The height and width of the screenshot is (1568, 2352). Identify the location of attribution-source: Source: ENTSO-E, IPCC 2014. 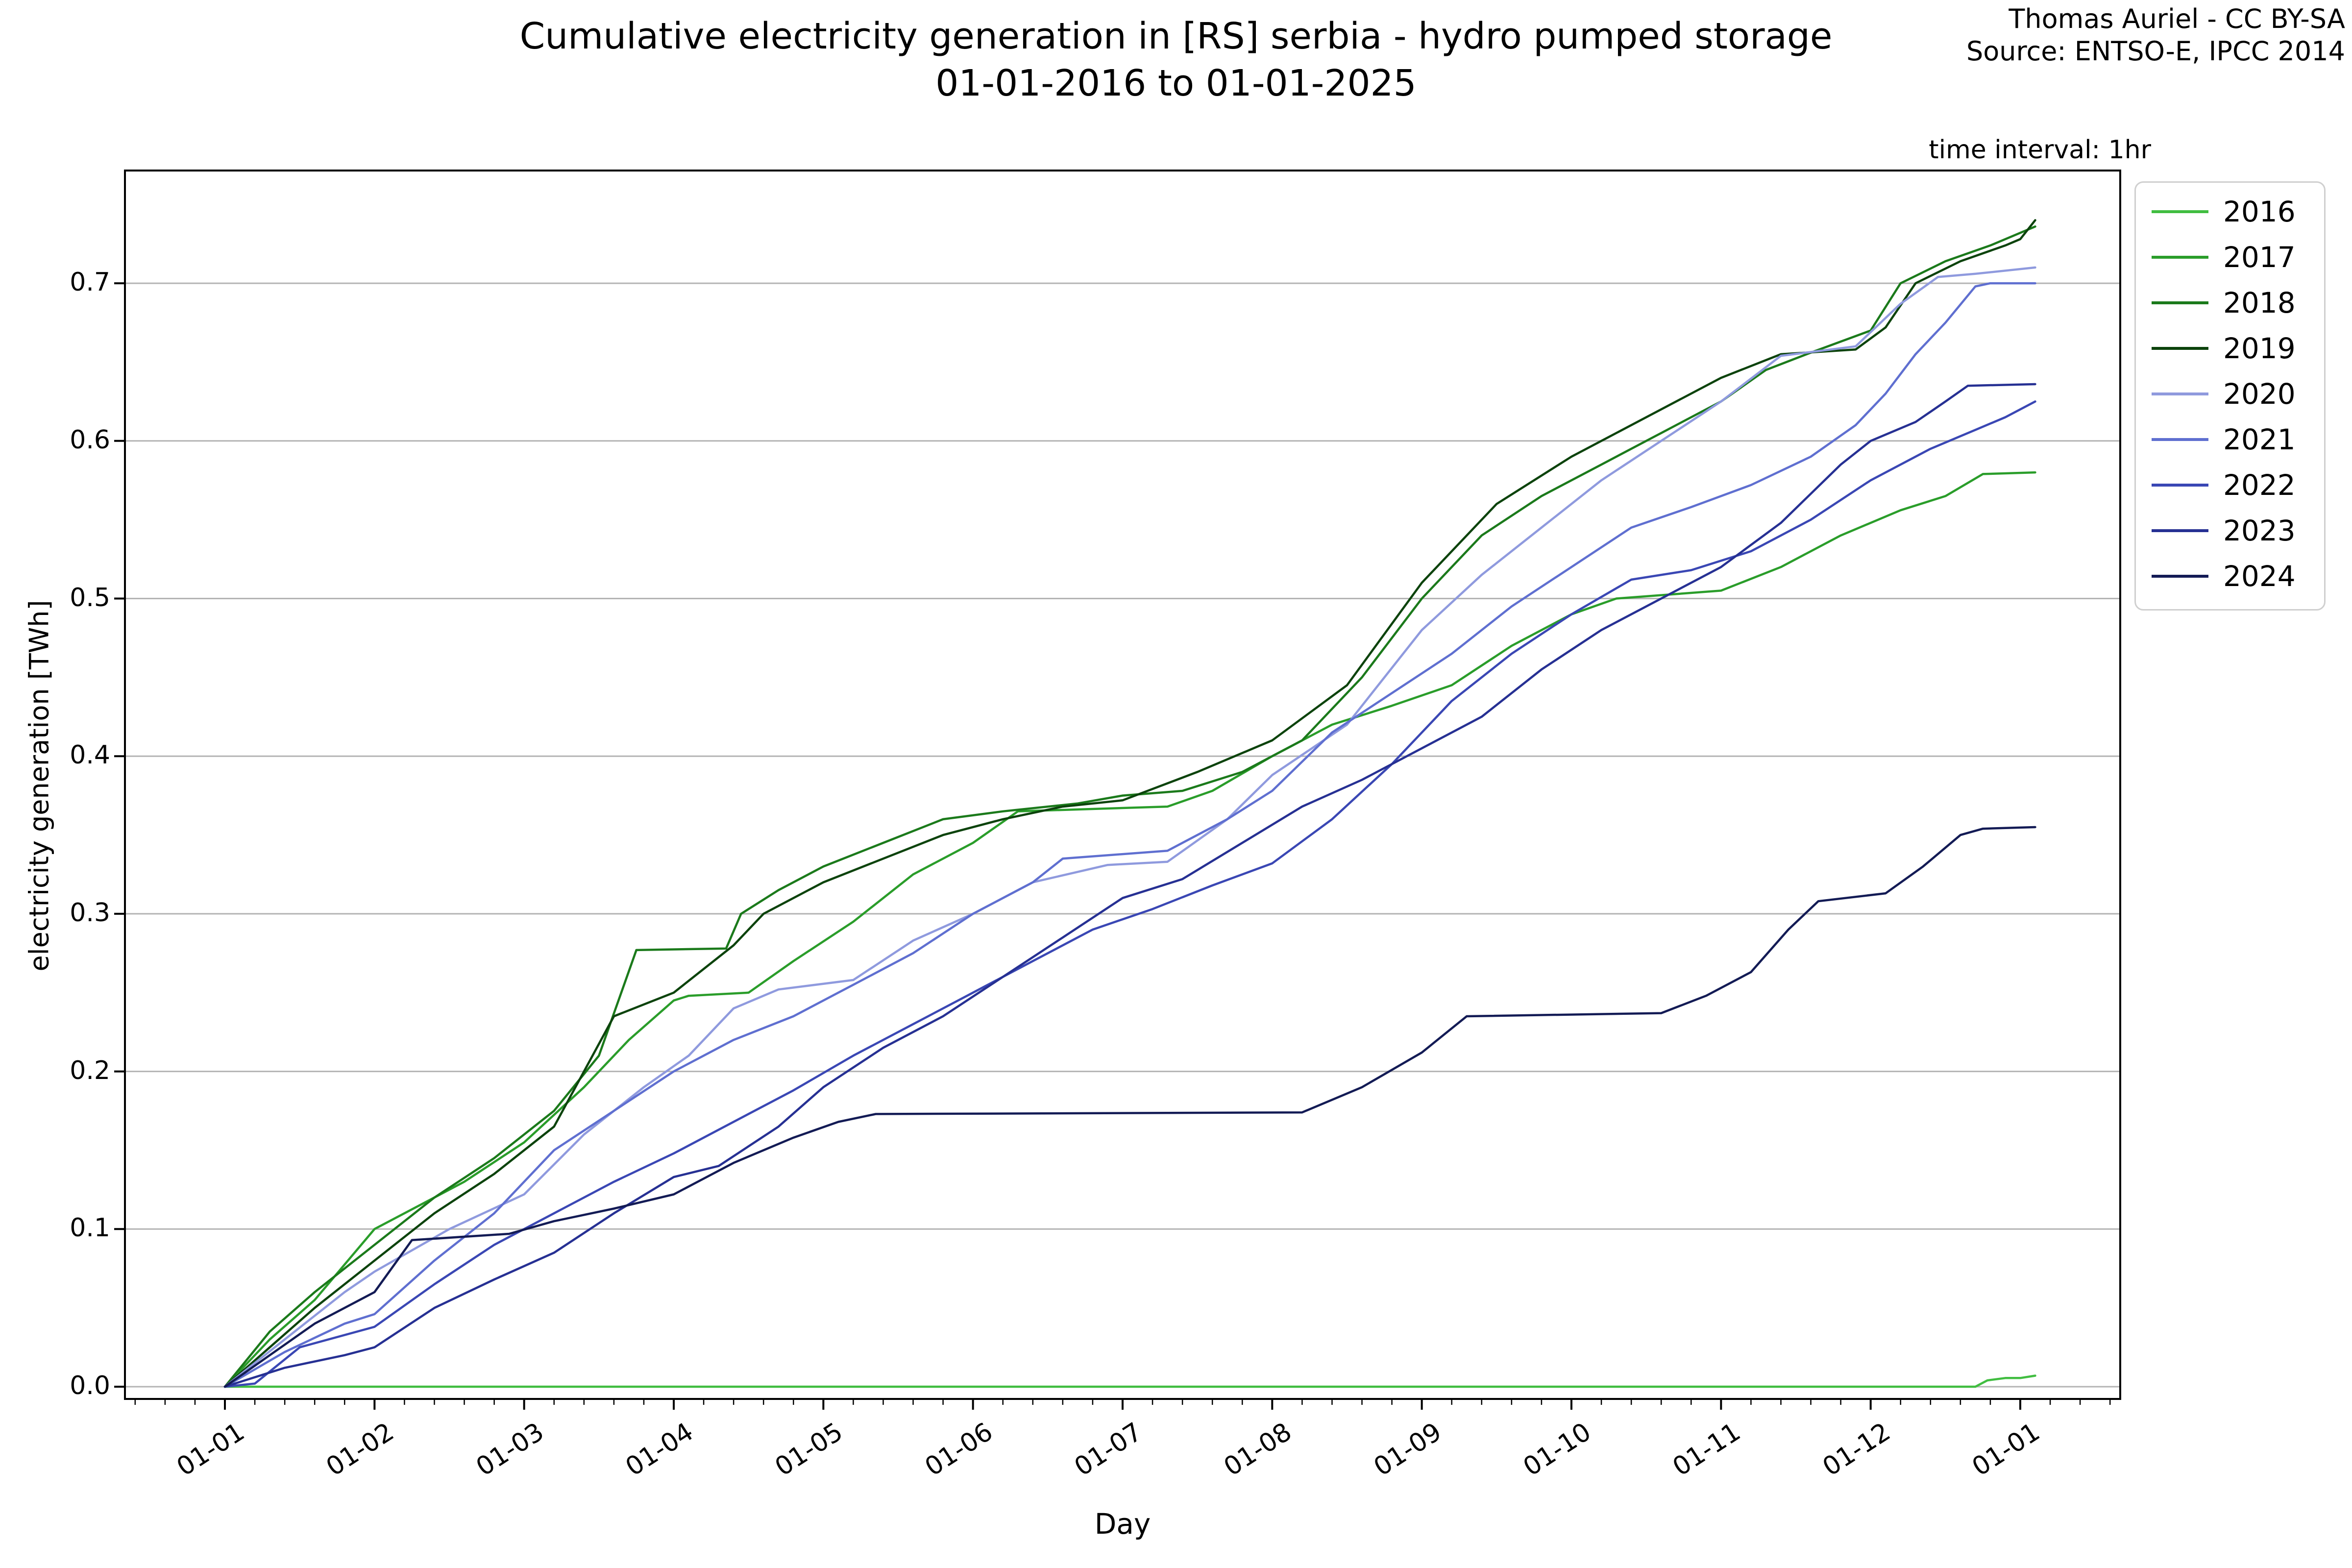
(2155, 51).